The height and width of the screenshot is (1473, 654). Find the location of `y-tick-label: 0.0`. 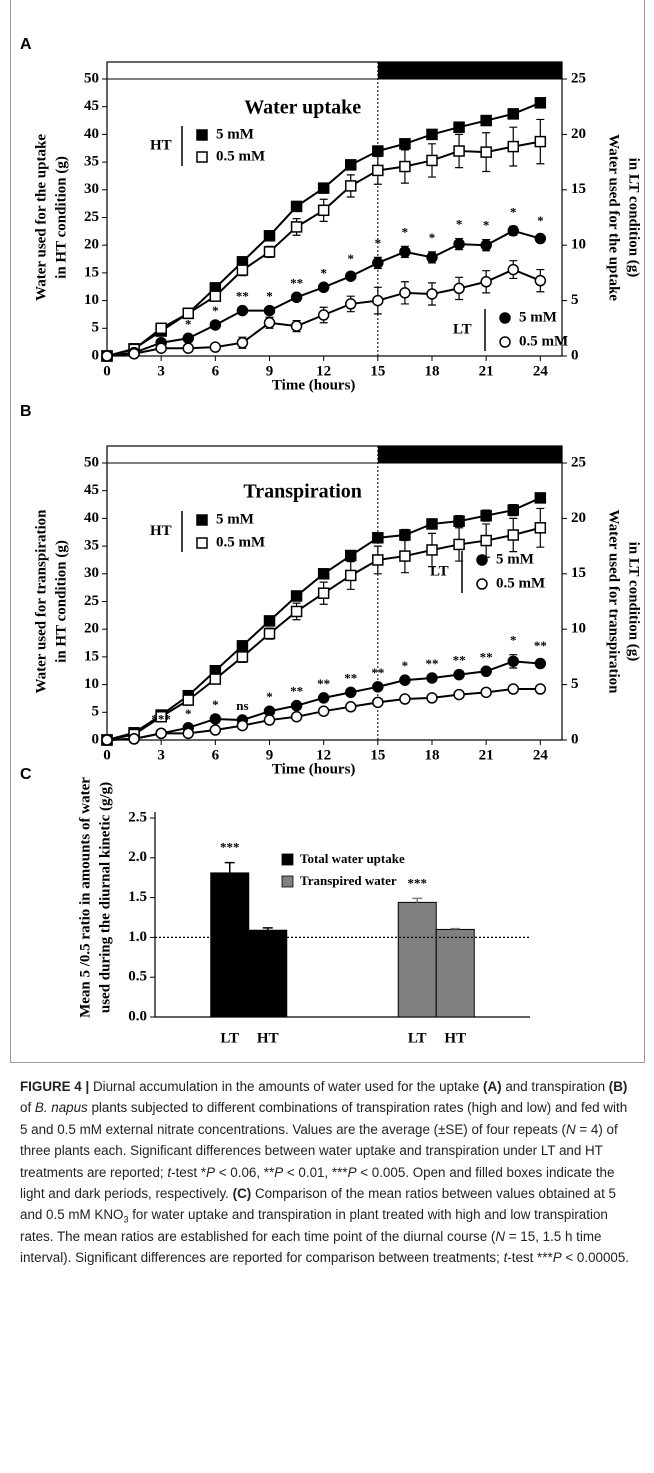

y-tick-label: 0.0 is located at coordinates (137, 1016).